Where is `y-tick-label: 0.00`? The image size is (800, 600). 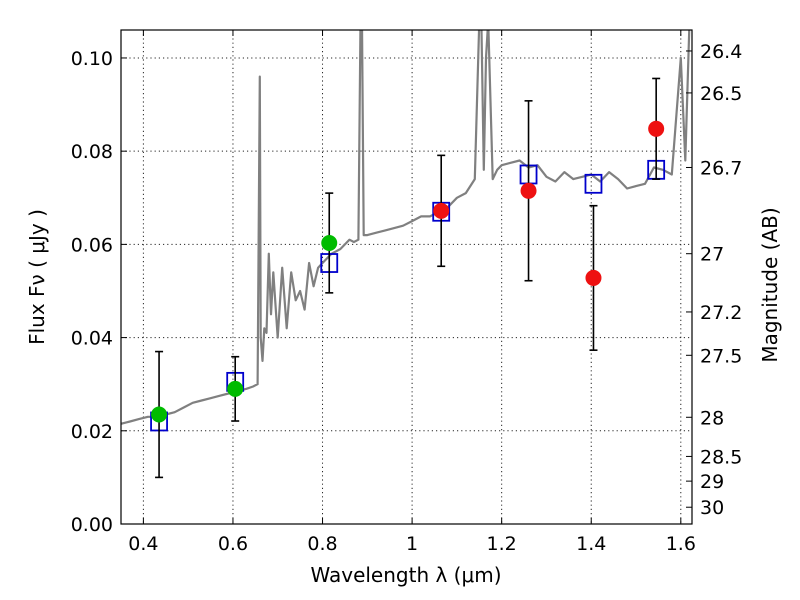
y-tick-label: 0.00 is located at coordinates (92, 525).